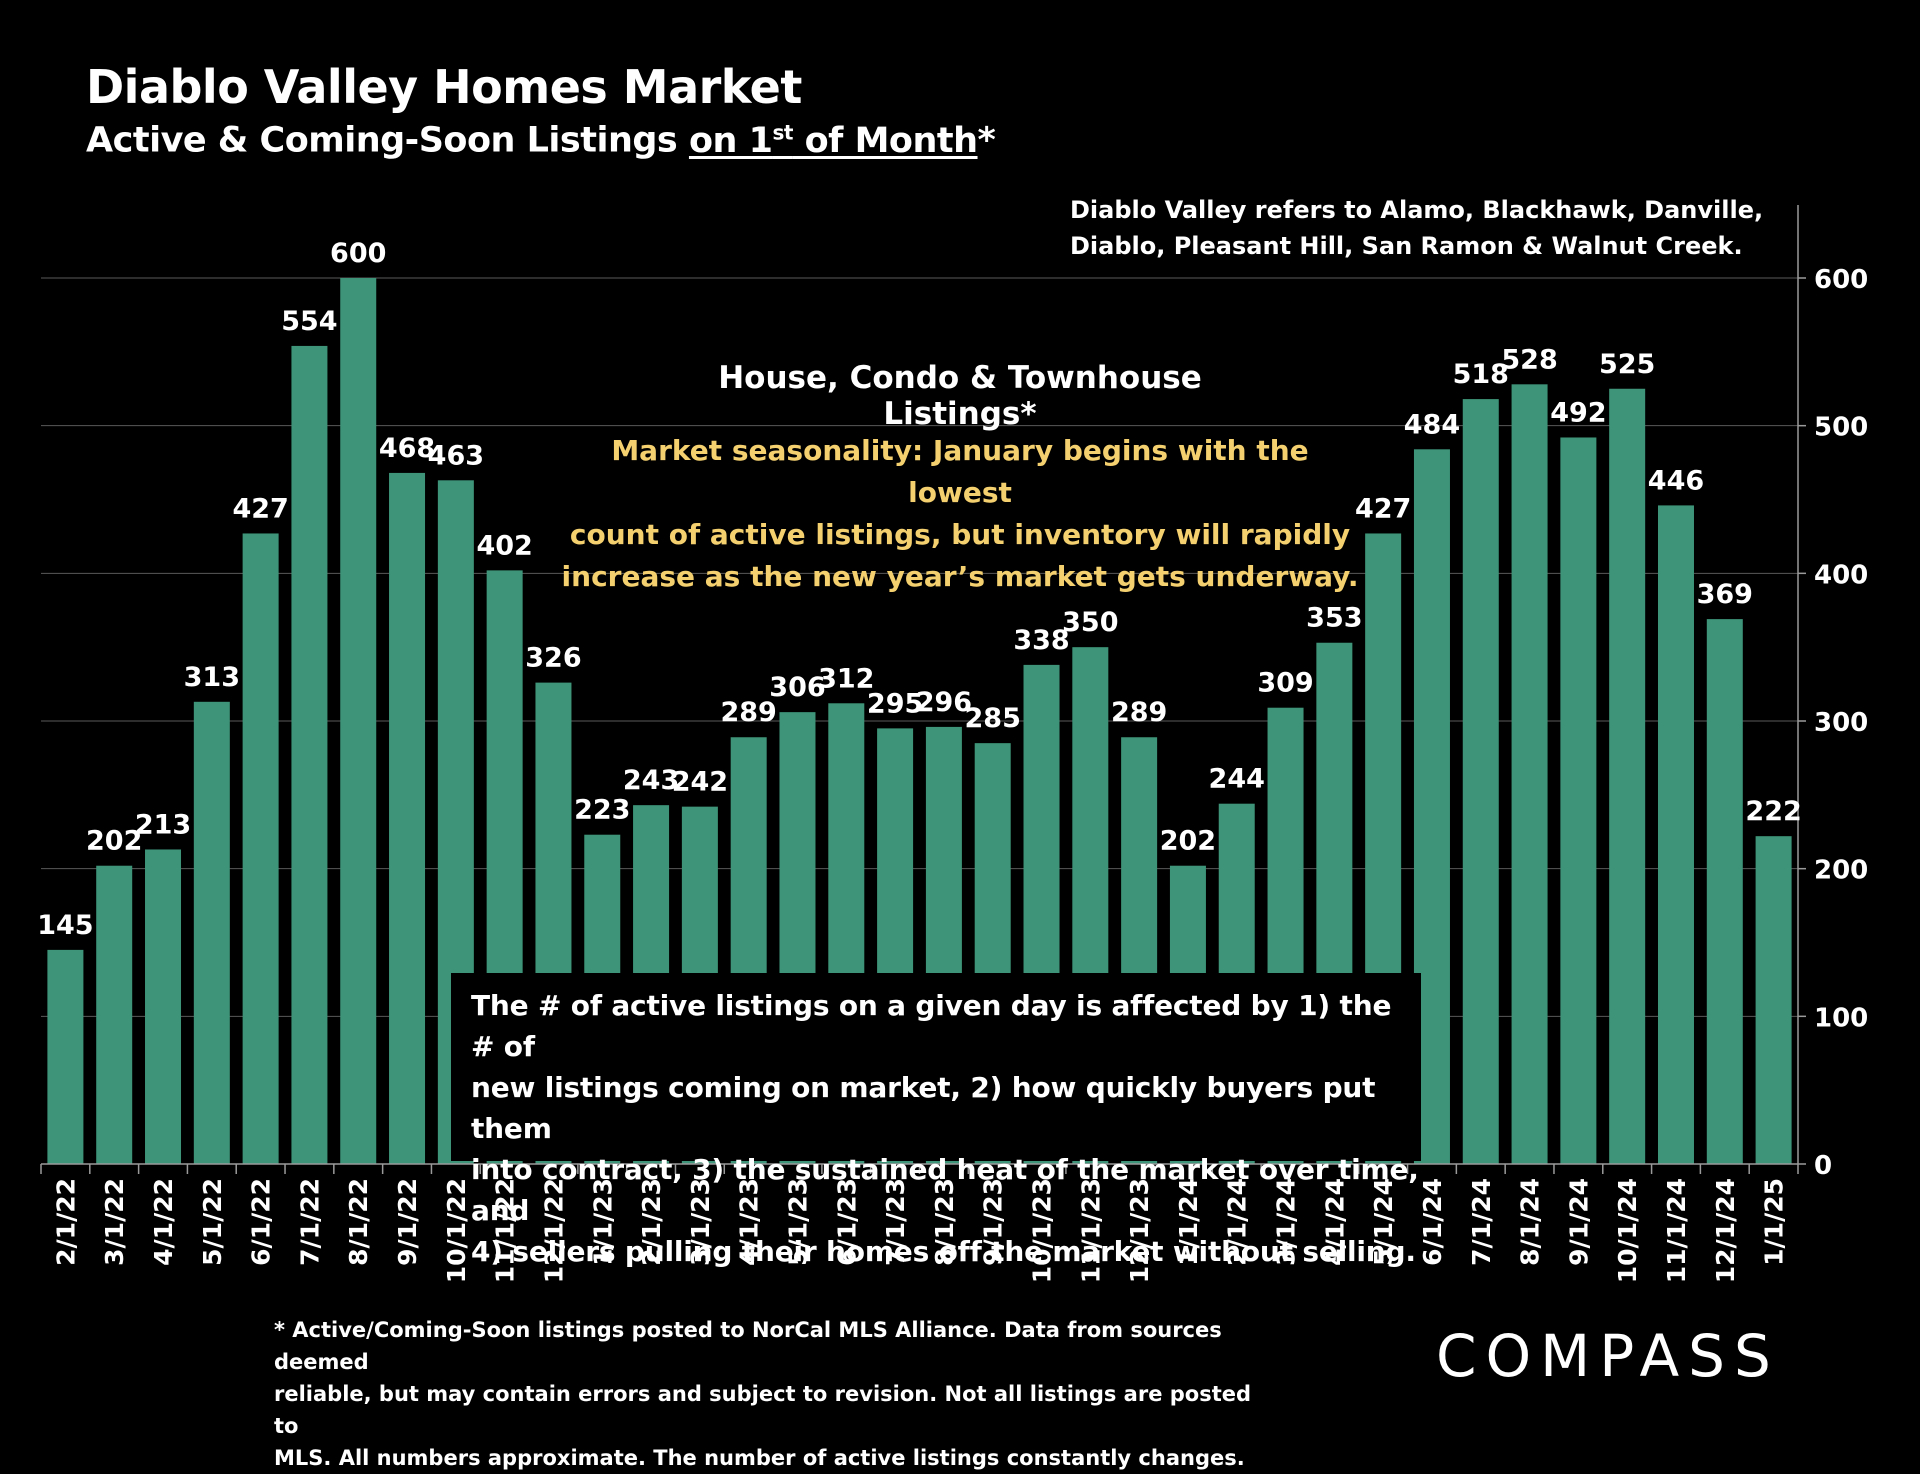  Describe the element at coordinates (700, 782) in the screenshot. I see `data-label: 242` at that location.